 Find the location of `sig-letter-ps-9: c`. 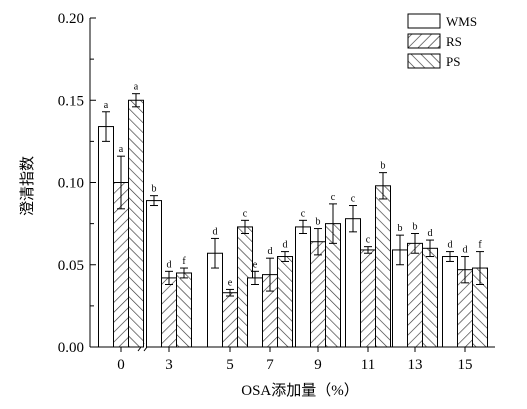

sig-letter-ps-9: c is located at coordinates (333, 197).